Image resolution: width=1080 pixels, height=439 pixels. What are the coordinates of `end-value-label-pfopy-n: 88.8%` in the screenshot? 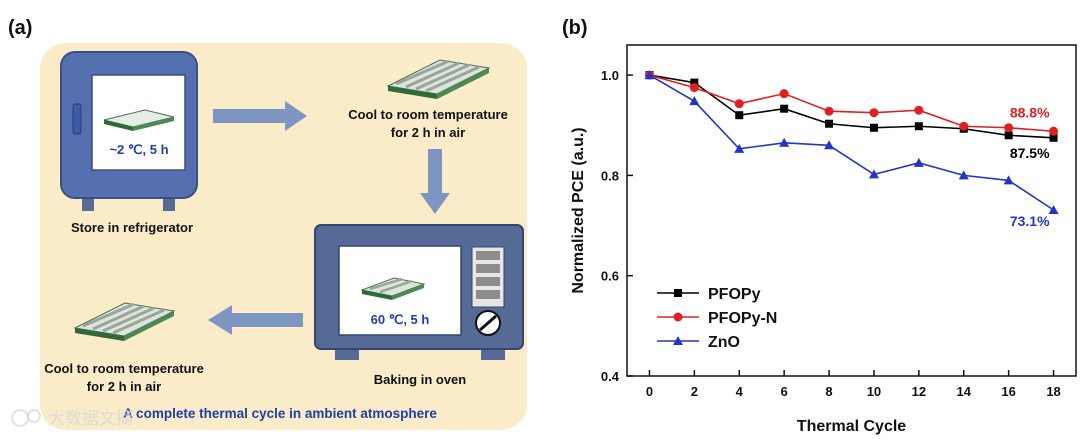 It's located at (1030, 112).